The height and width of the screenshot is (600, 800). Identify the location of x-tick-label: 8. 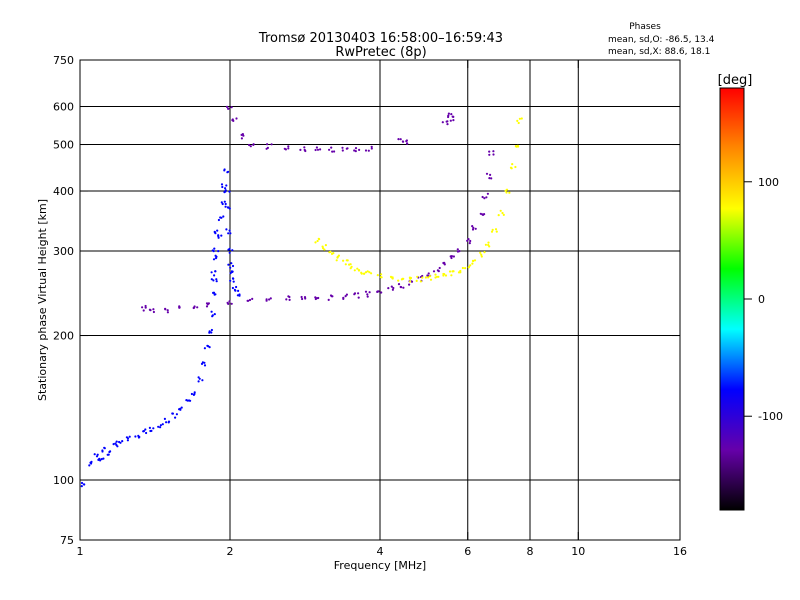
(530, 551).